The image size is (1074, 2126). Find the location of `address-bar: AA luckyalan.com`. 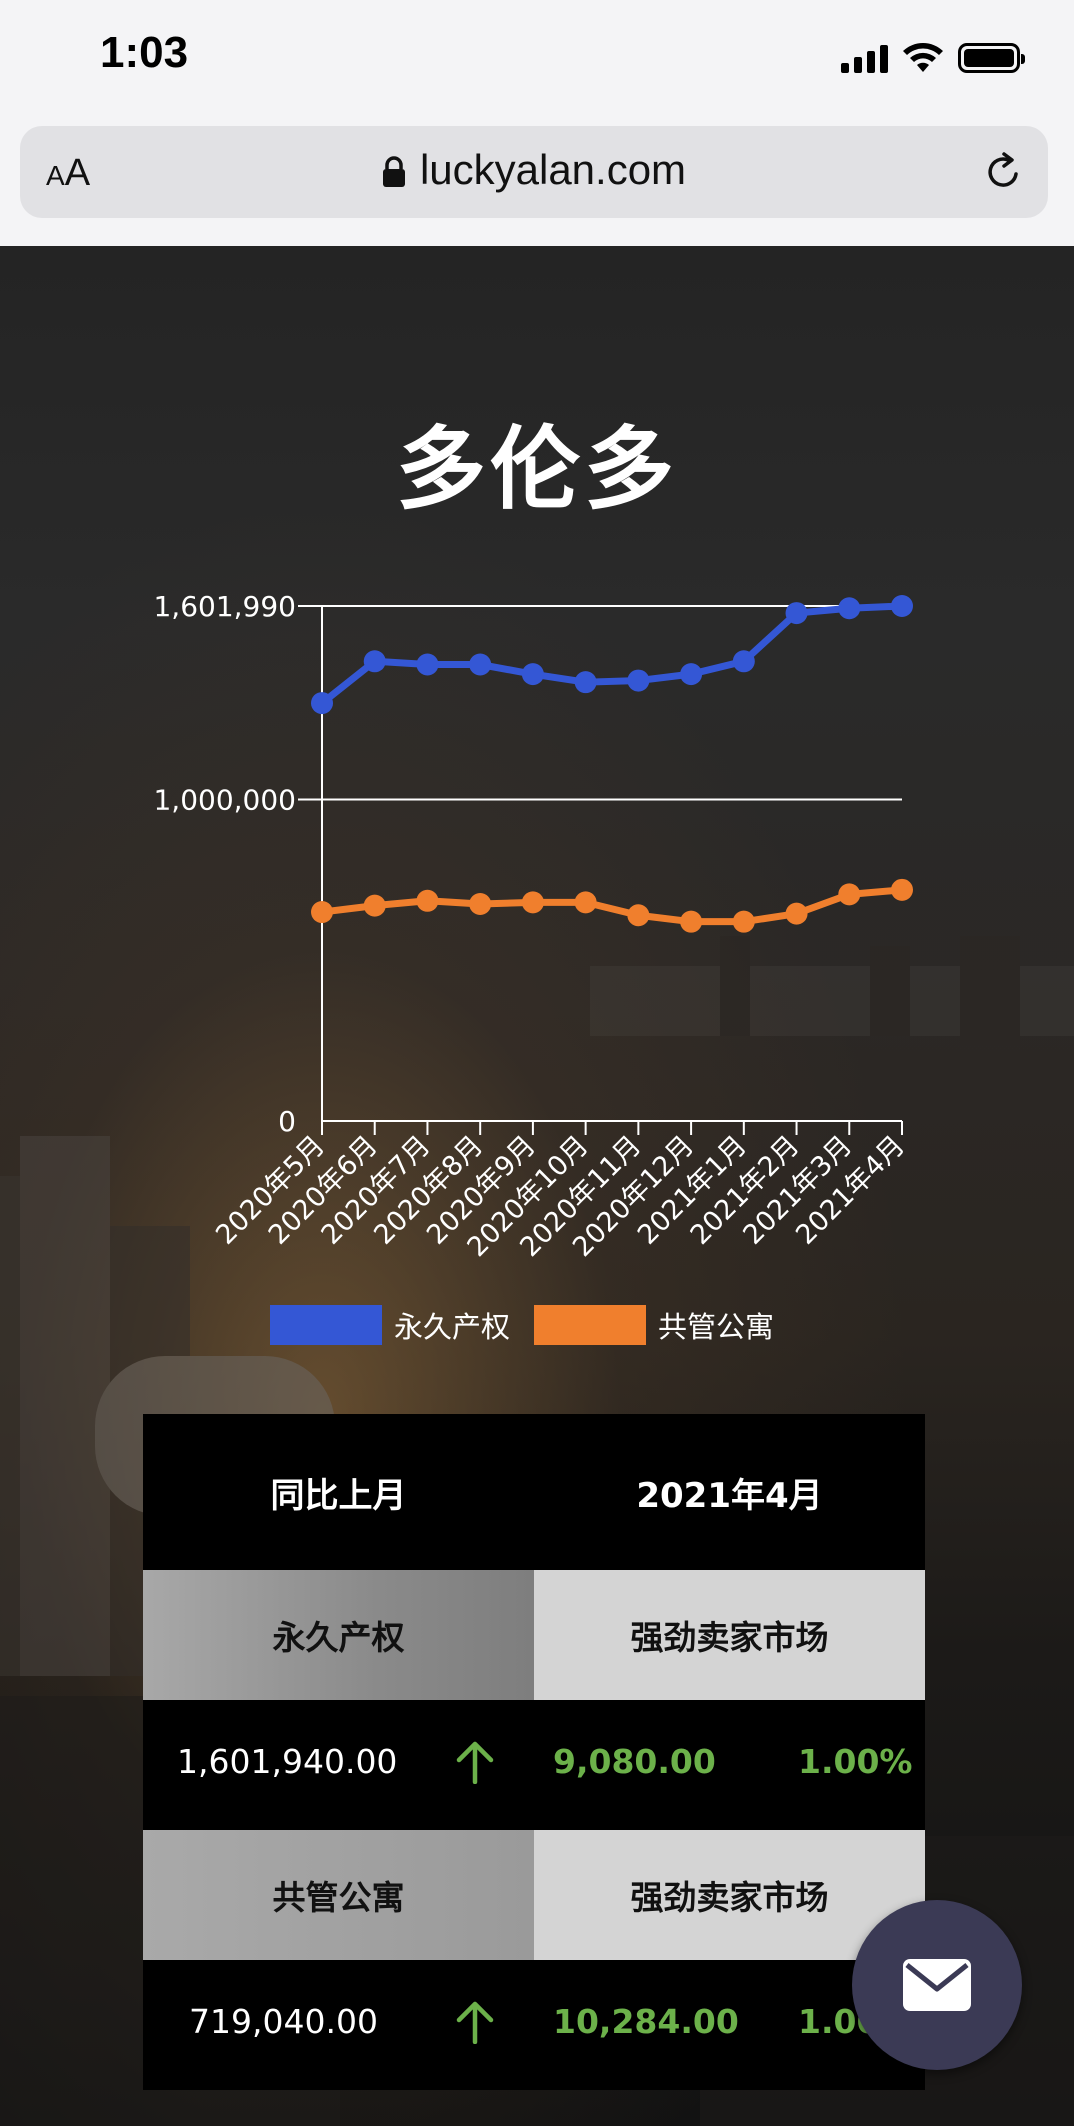

address-bar: AA luckyalan.com is located at coordinates (534, 172).